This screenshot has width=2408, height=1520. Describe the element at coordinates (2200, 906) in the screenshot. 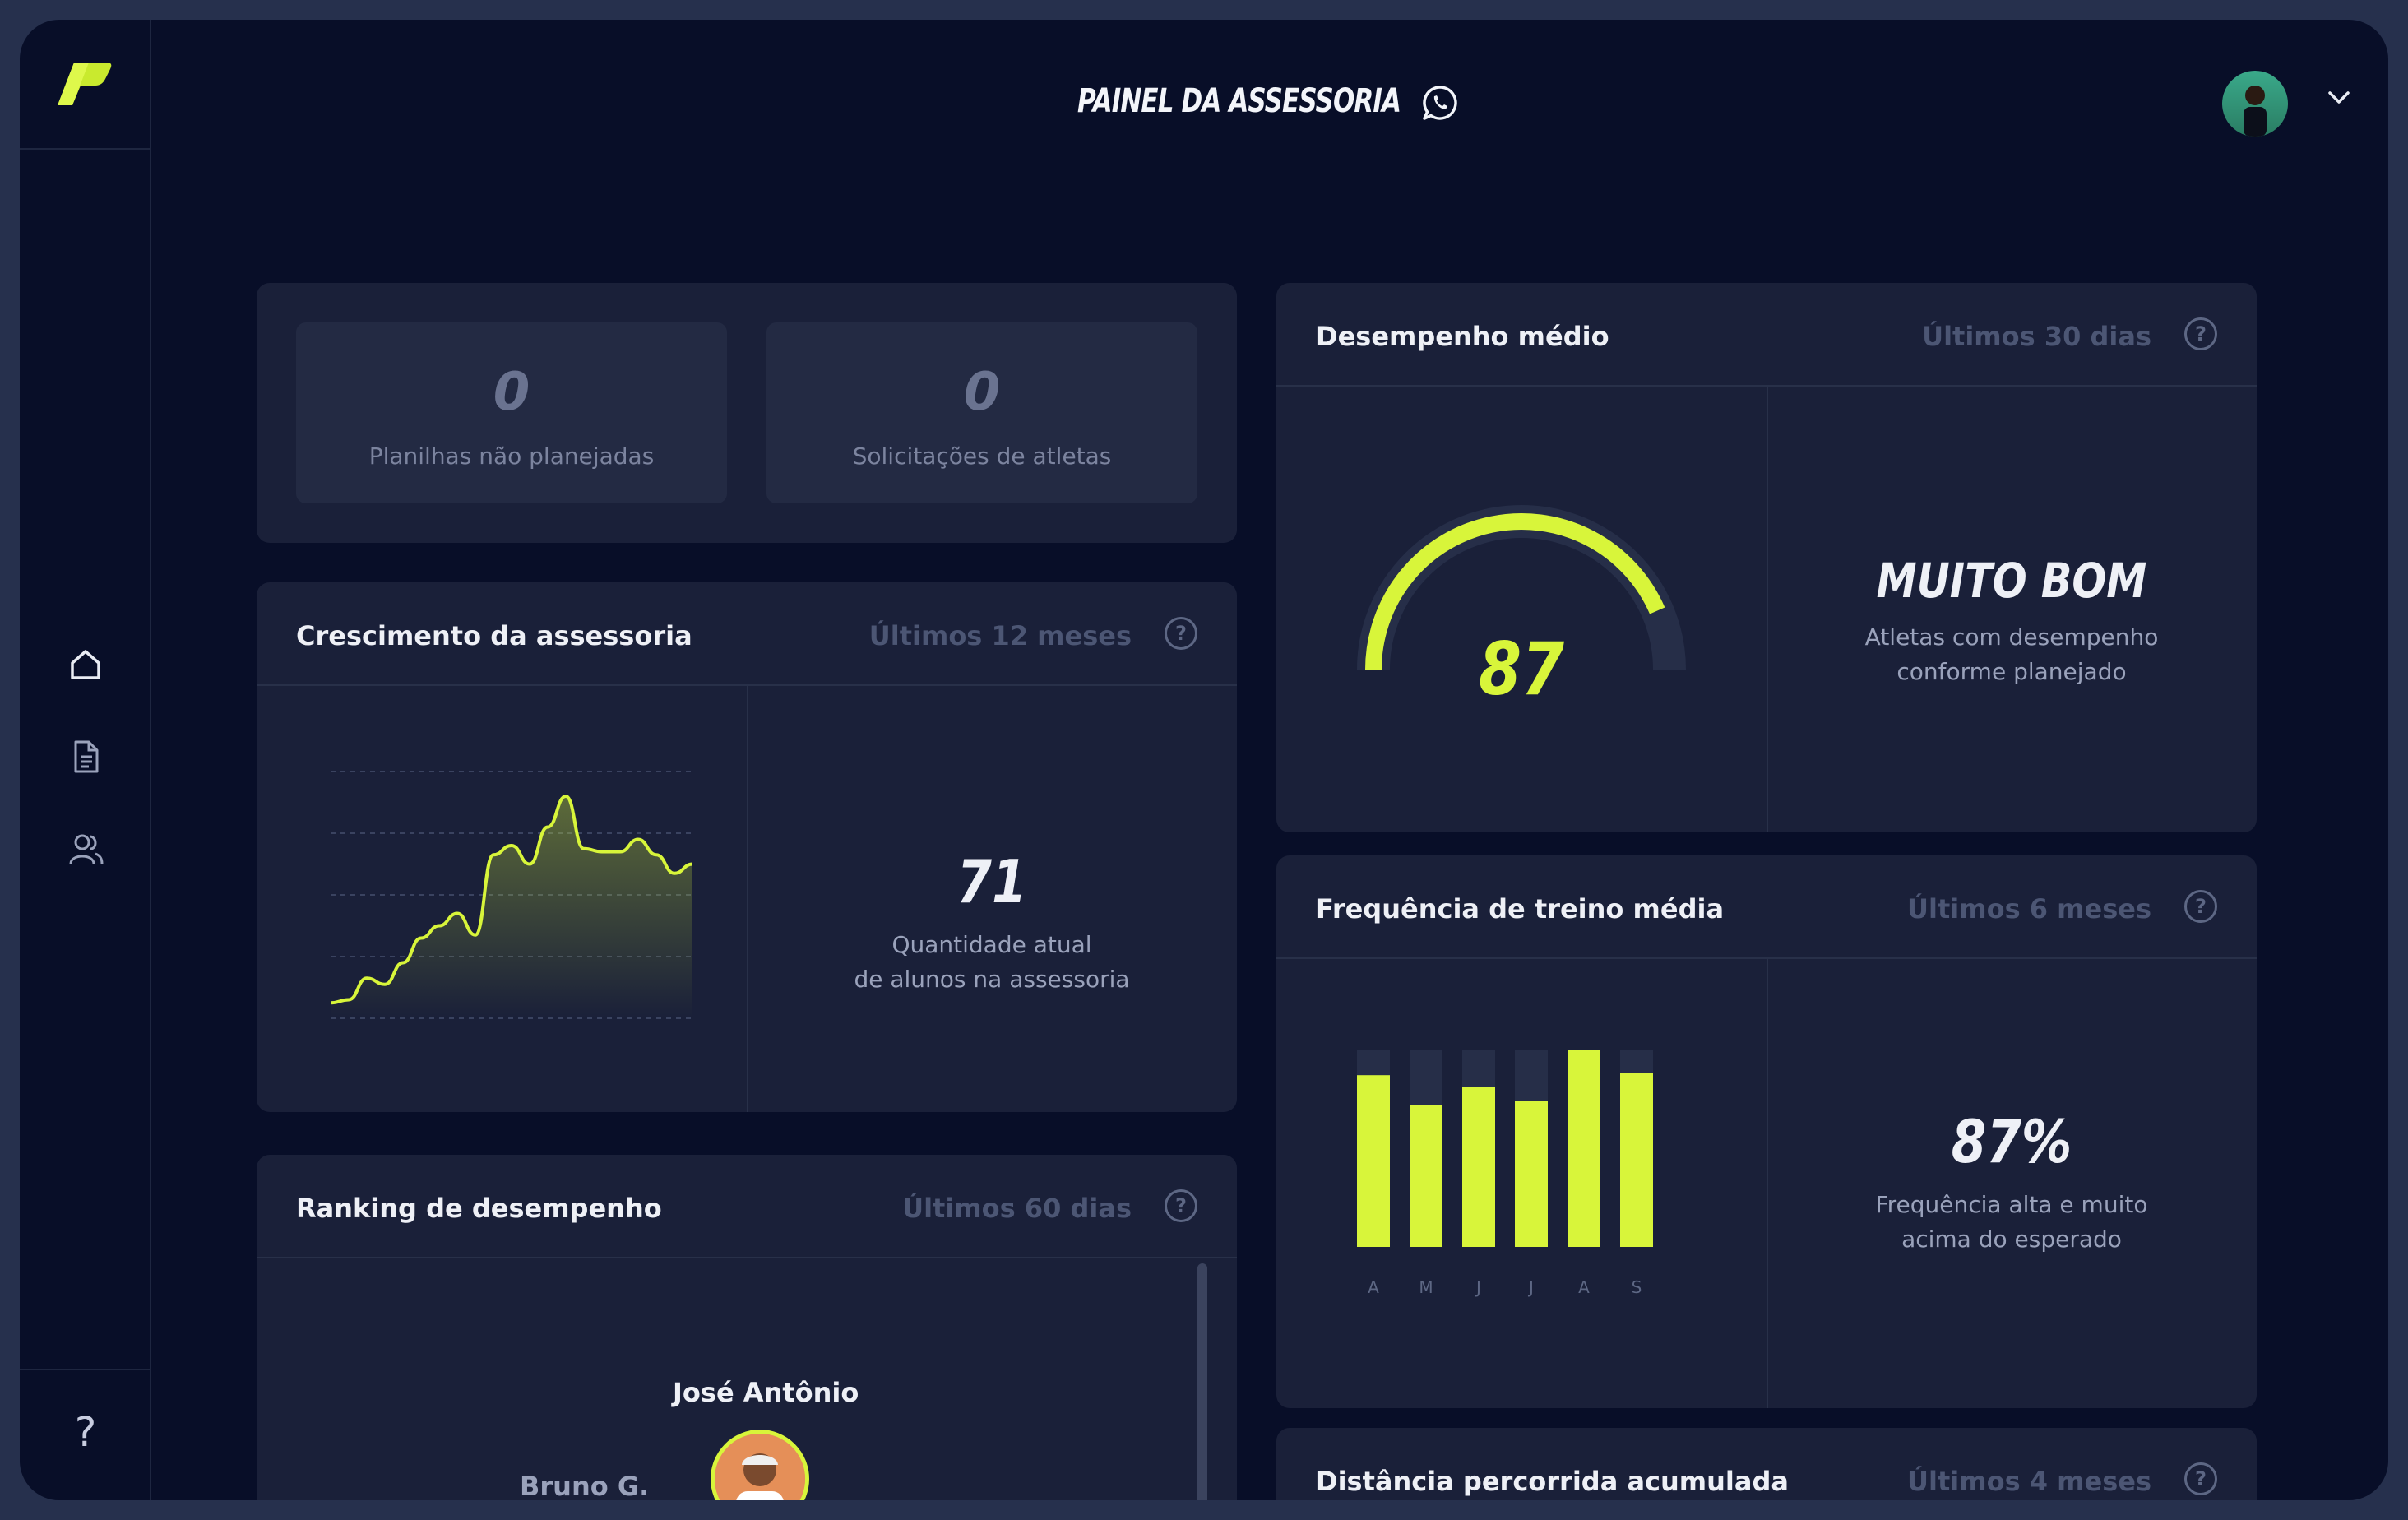

I see `frequency-help-icon: ?` at that location.